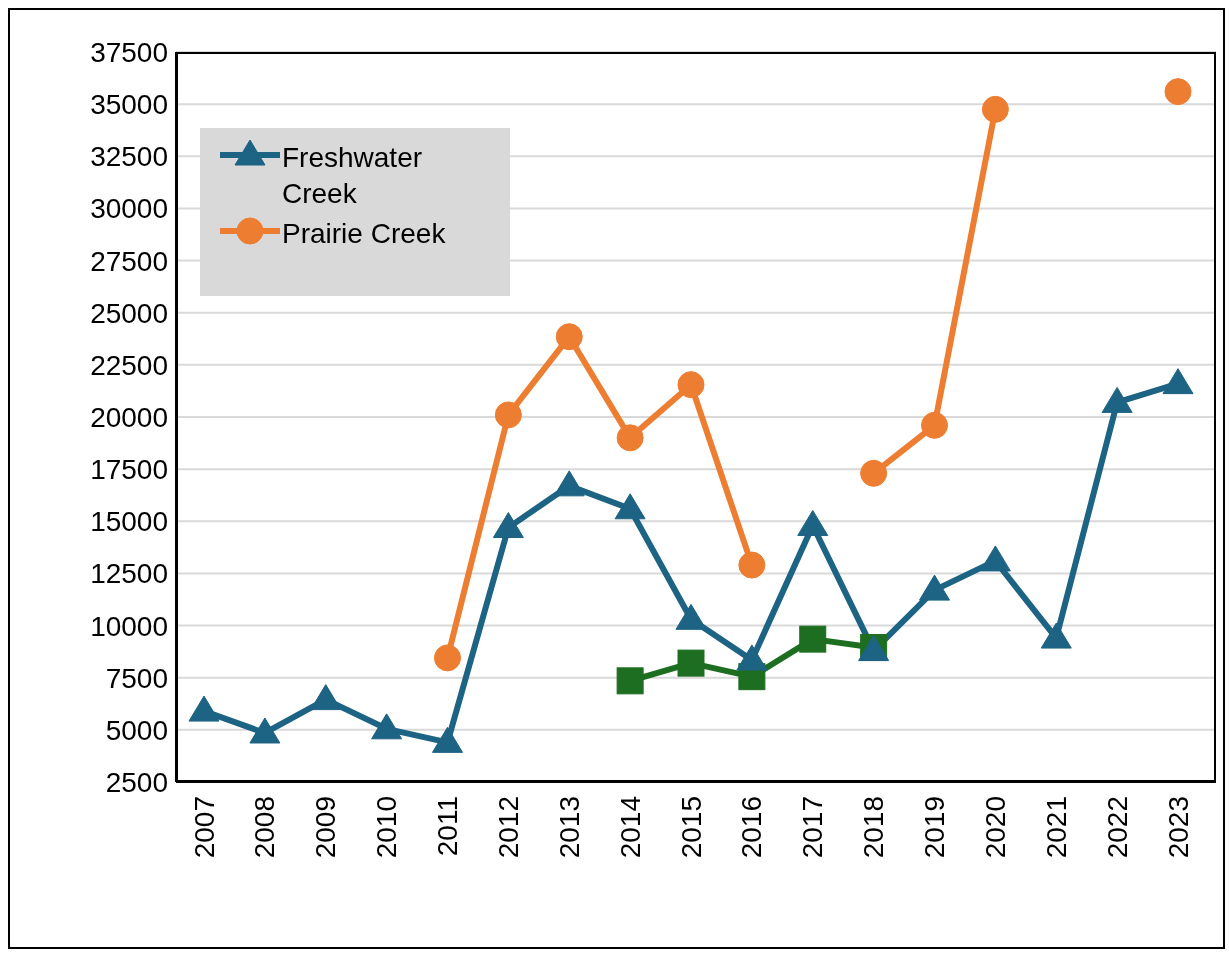  What do you see at coordinates (353, 176) in the screenshot?
I see `legend-label: Freshwater Creek` at bounding box center [353, 176].